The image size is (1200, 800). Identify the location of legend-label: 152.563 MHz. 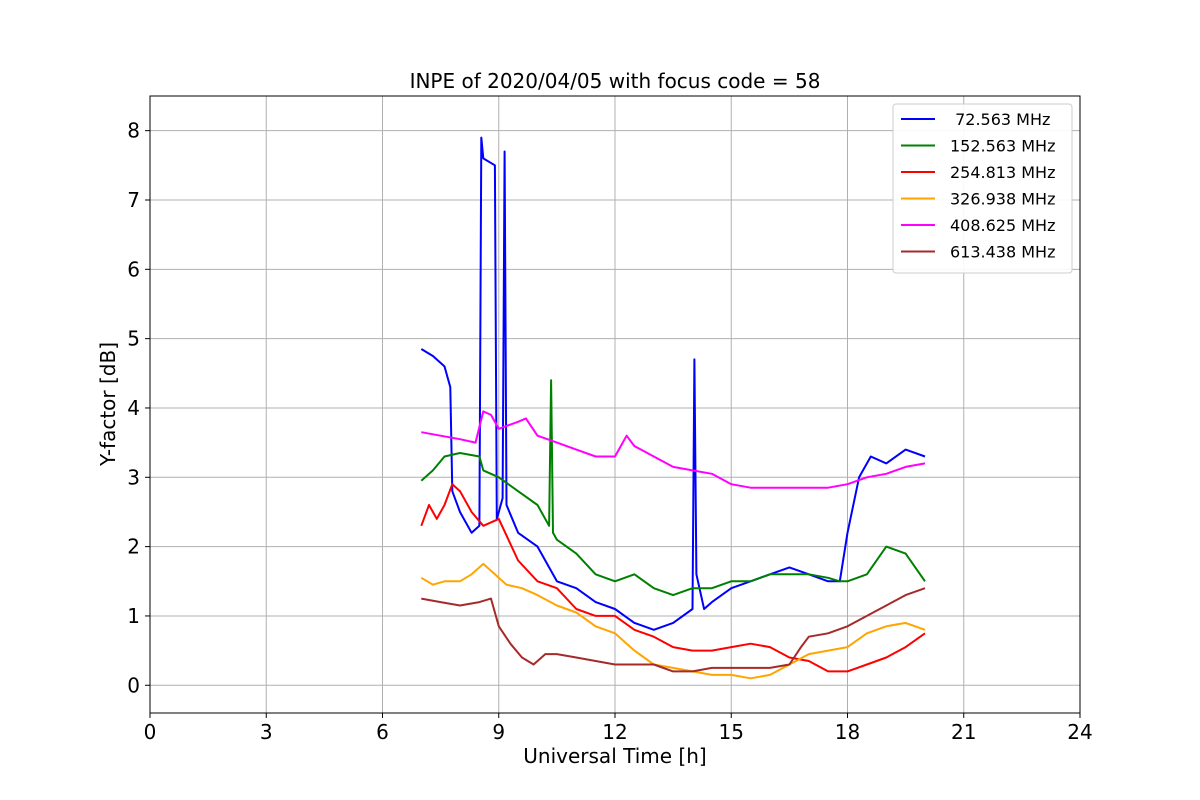
(1002, 146).